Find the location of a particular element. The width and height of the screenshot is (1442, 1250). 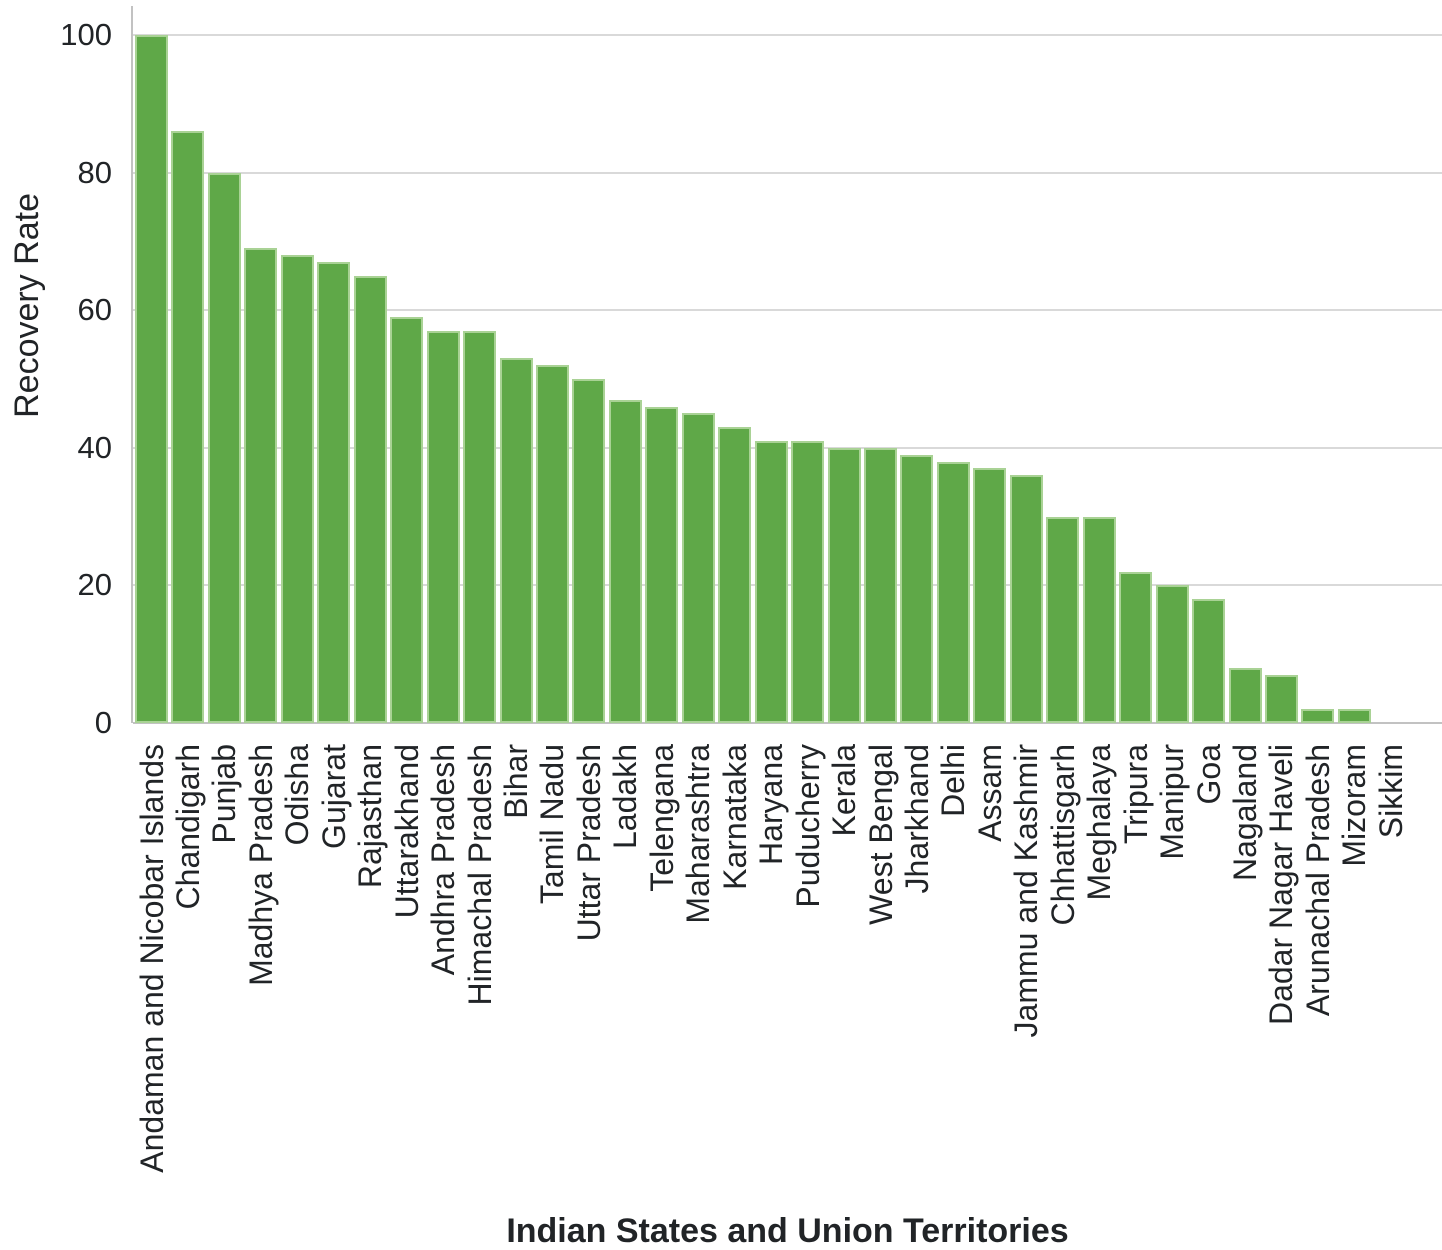

bar-andhra-pradesh is located at coordinates (443, 527).